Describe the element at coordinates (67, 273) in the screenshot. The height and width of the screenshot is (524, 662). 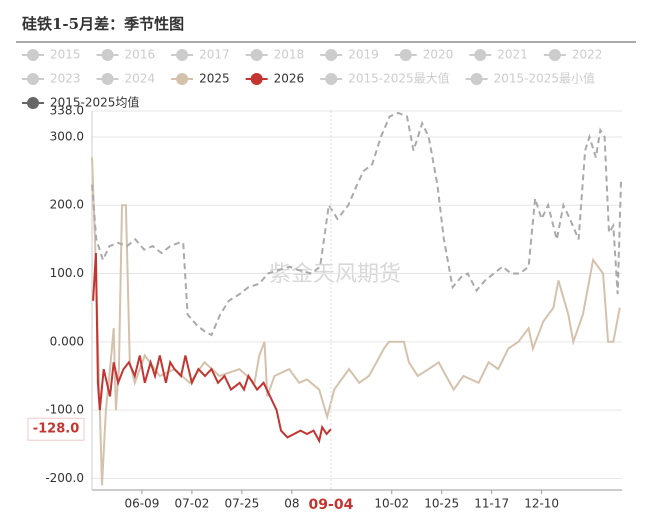
I see `y-tick-label: 100.0` at that location.